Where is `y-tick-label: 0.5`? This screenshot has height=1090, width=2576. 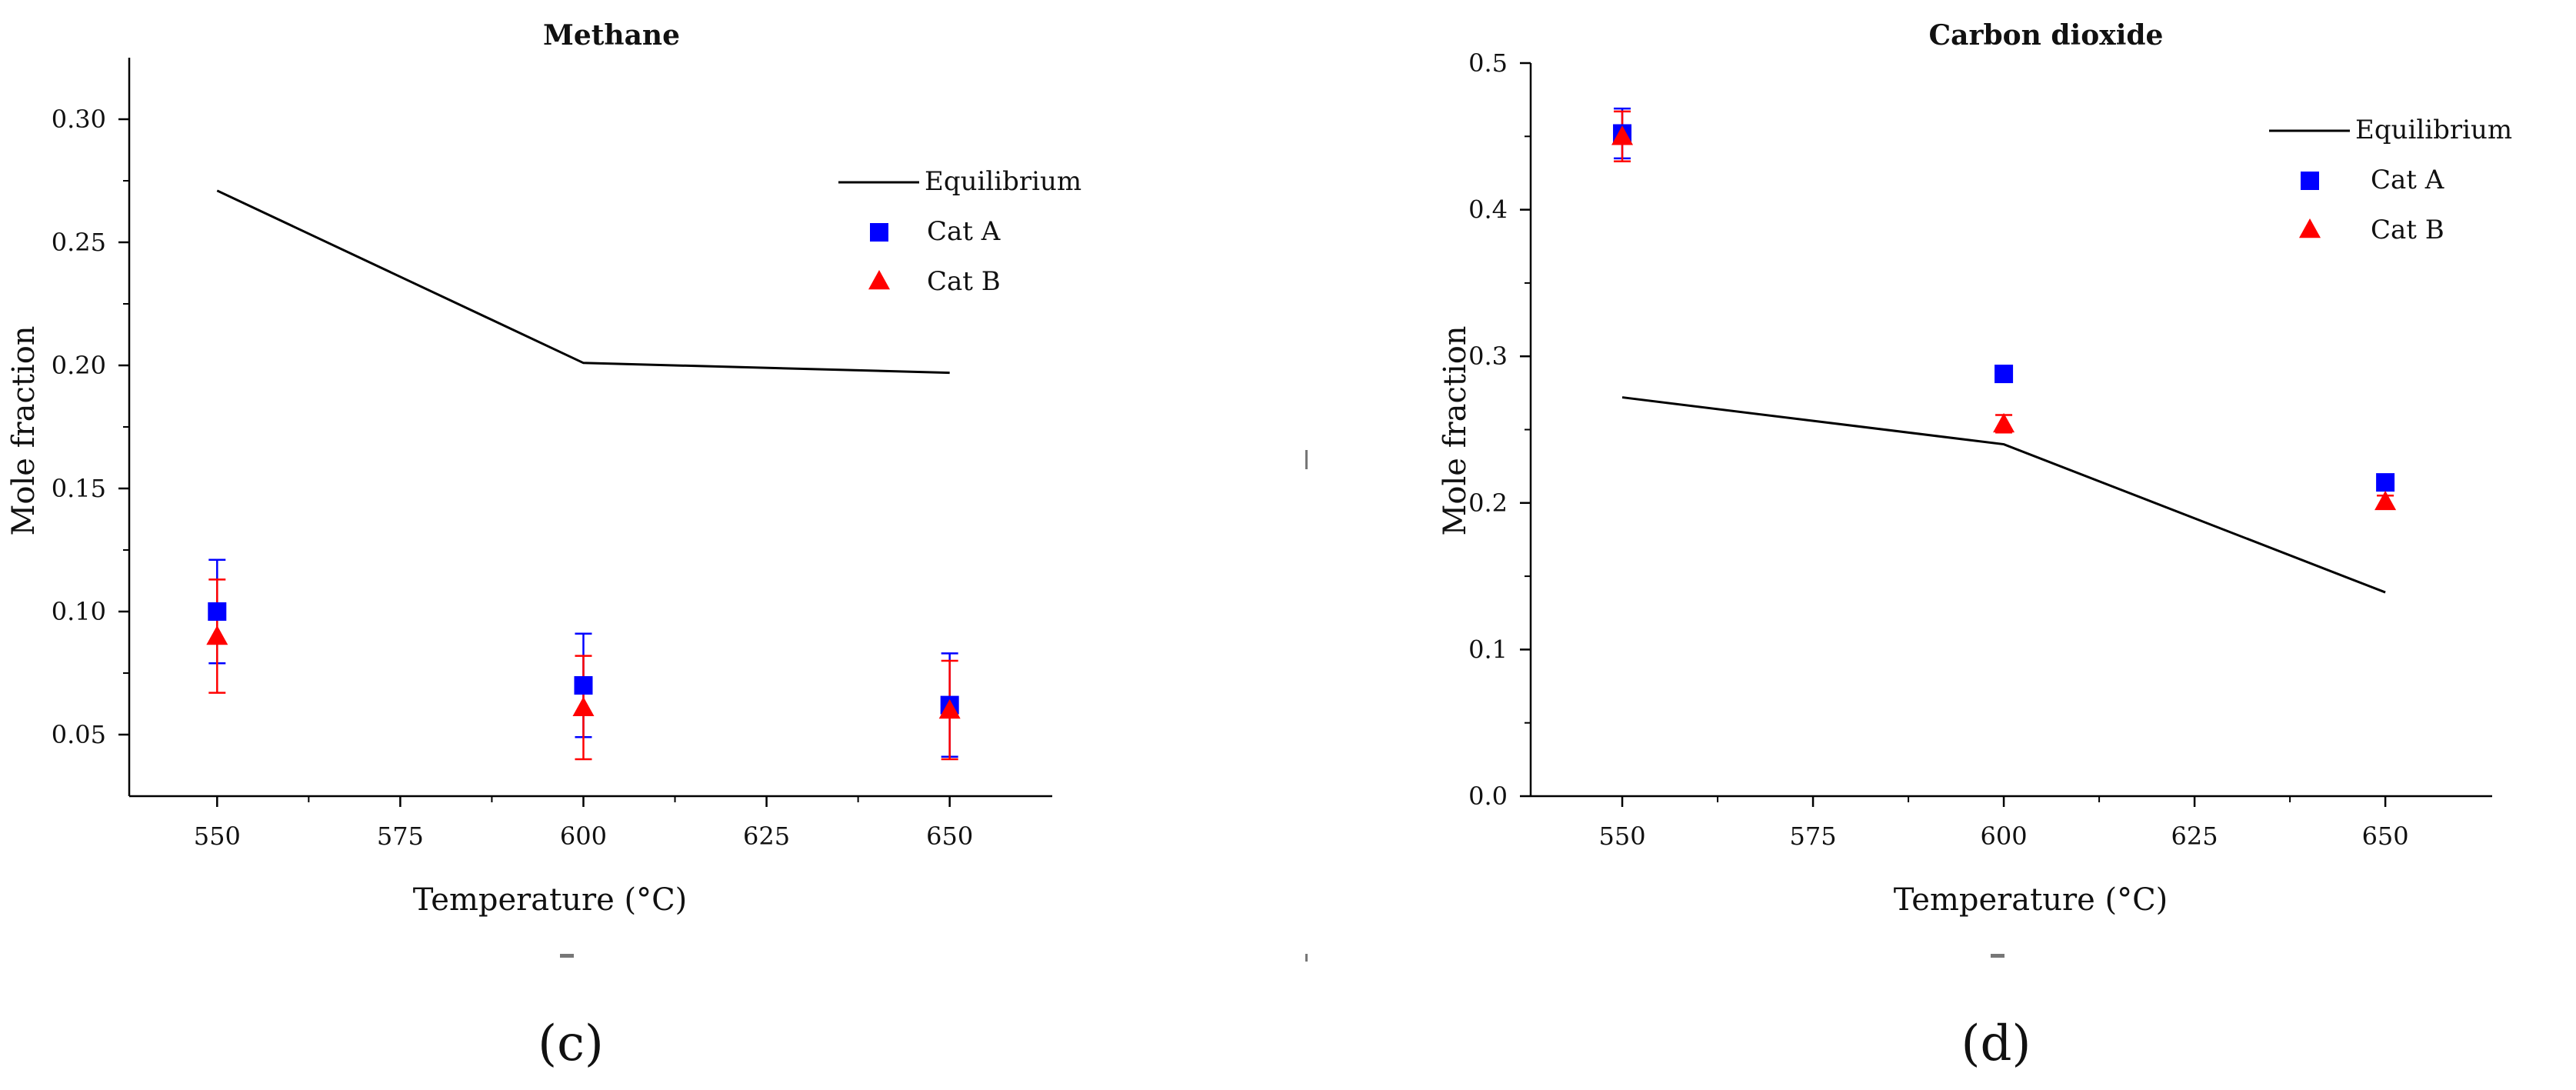
y-tick-label: 0.5 is located at coordinates (1488, 63).